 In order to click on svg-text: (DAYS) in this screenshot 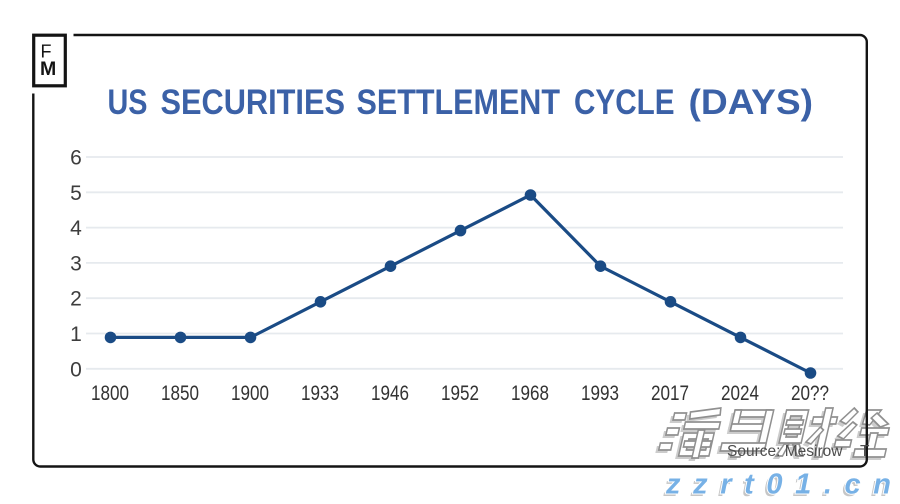, I will do `click(751, 102)`.